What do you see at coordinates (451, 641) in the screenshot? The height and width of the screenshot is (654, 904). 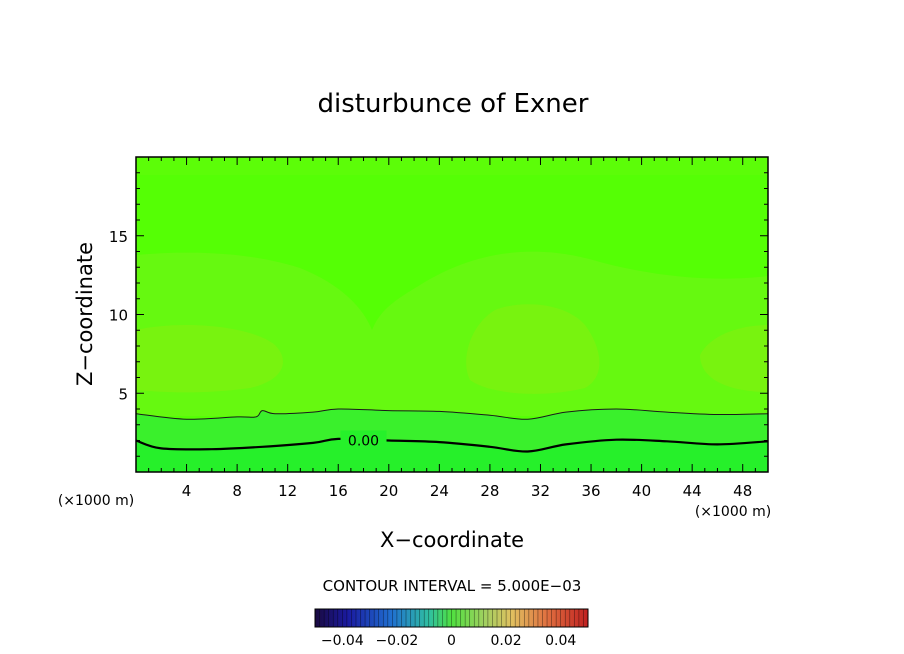 I see `colorbar-tick-label: 0` at bounding box center [451, 641].